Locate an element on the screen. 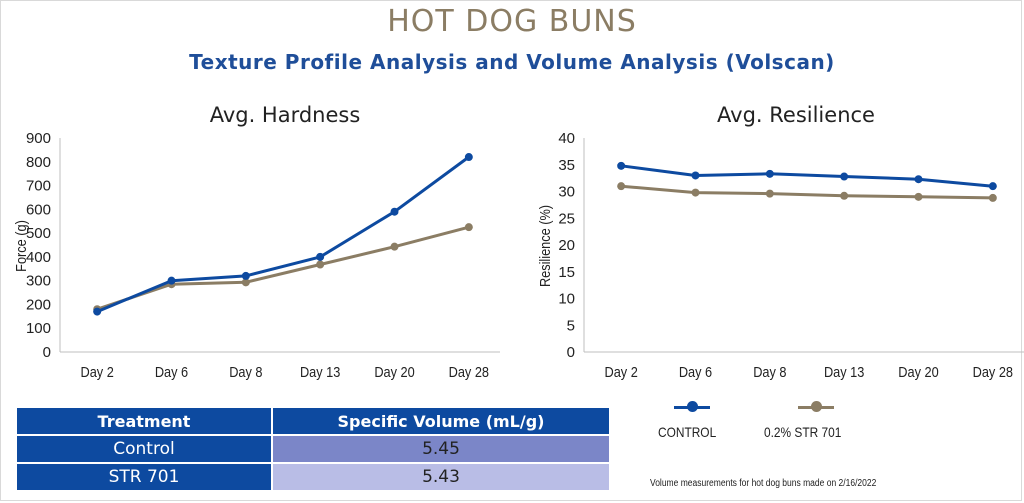 The height and width of the screenshot is (503, 1024). hardness-y-tick-label: 700 is located at coordinates (38, 186).